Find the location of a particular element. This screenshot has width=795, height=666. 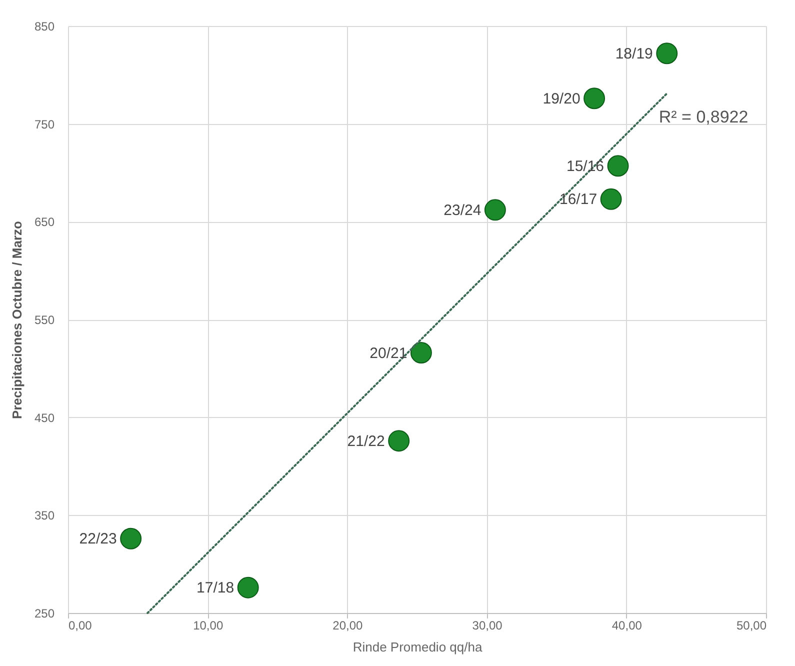

annotation: 22/23 is located at coordinates (98, 539).